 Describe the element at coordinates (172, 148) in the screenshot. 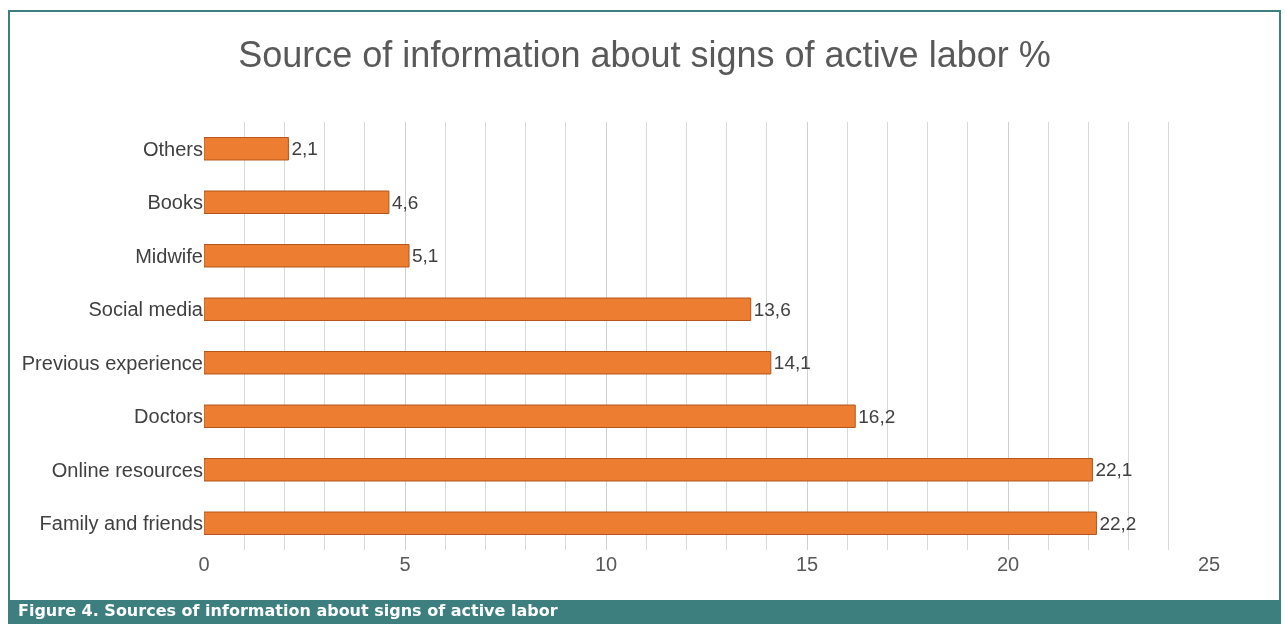

I see `y-tick-label: Others` at that location.